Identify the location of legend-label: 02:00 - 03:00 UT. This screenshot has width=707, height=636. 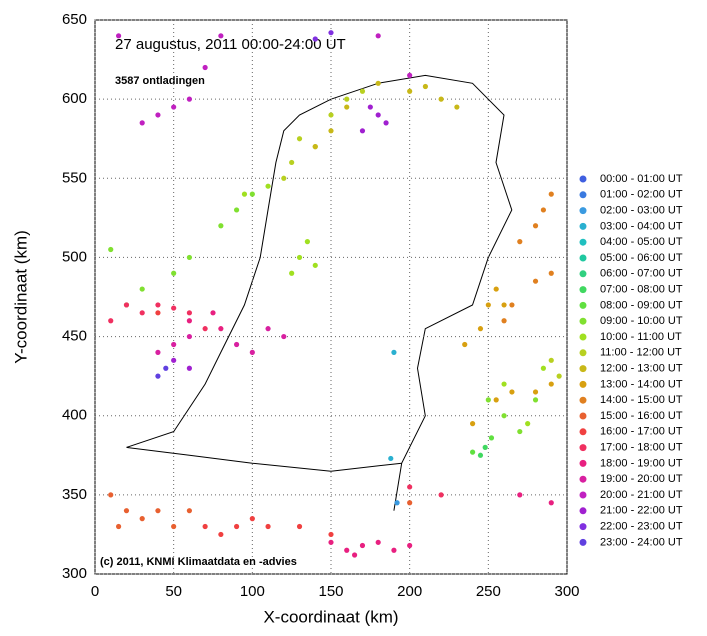
(641, 211).